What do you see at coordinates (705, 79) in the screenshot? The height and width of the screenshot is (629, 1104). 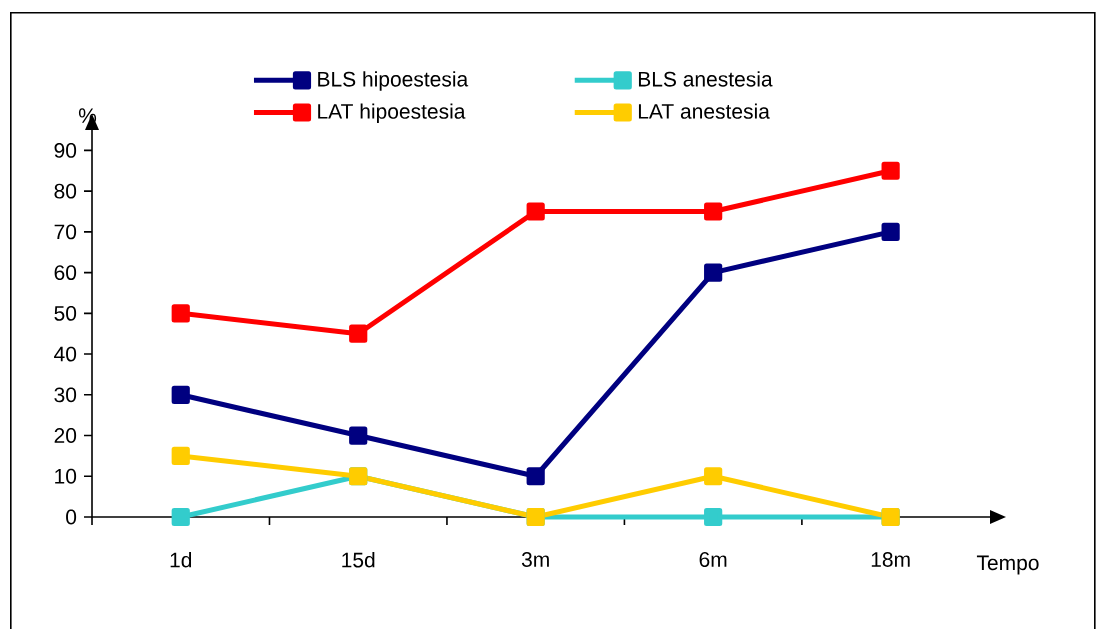 I see `legend-label: BLS anestesia` at bounding box center [705, 79].